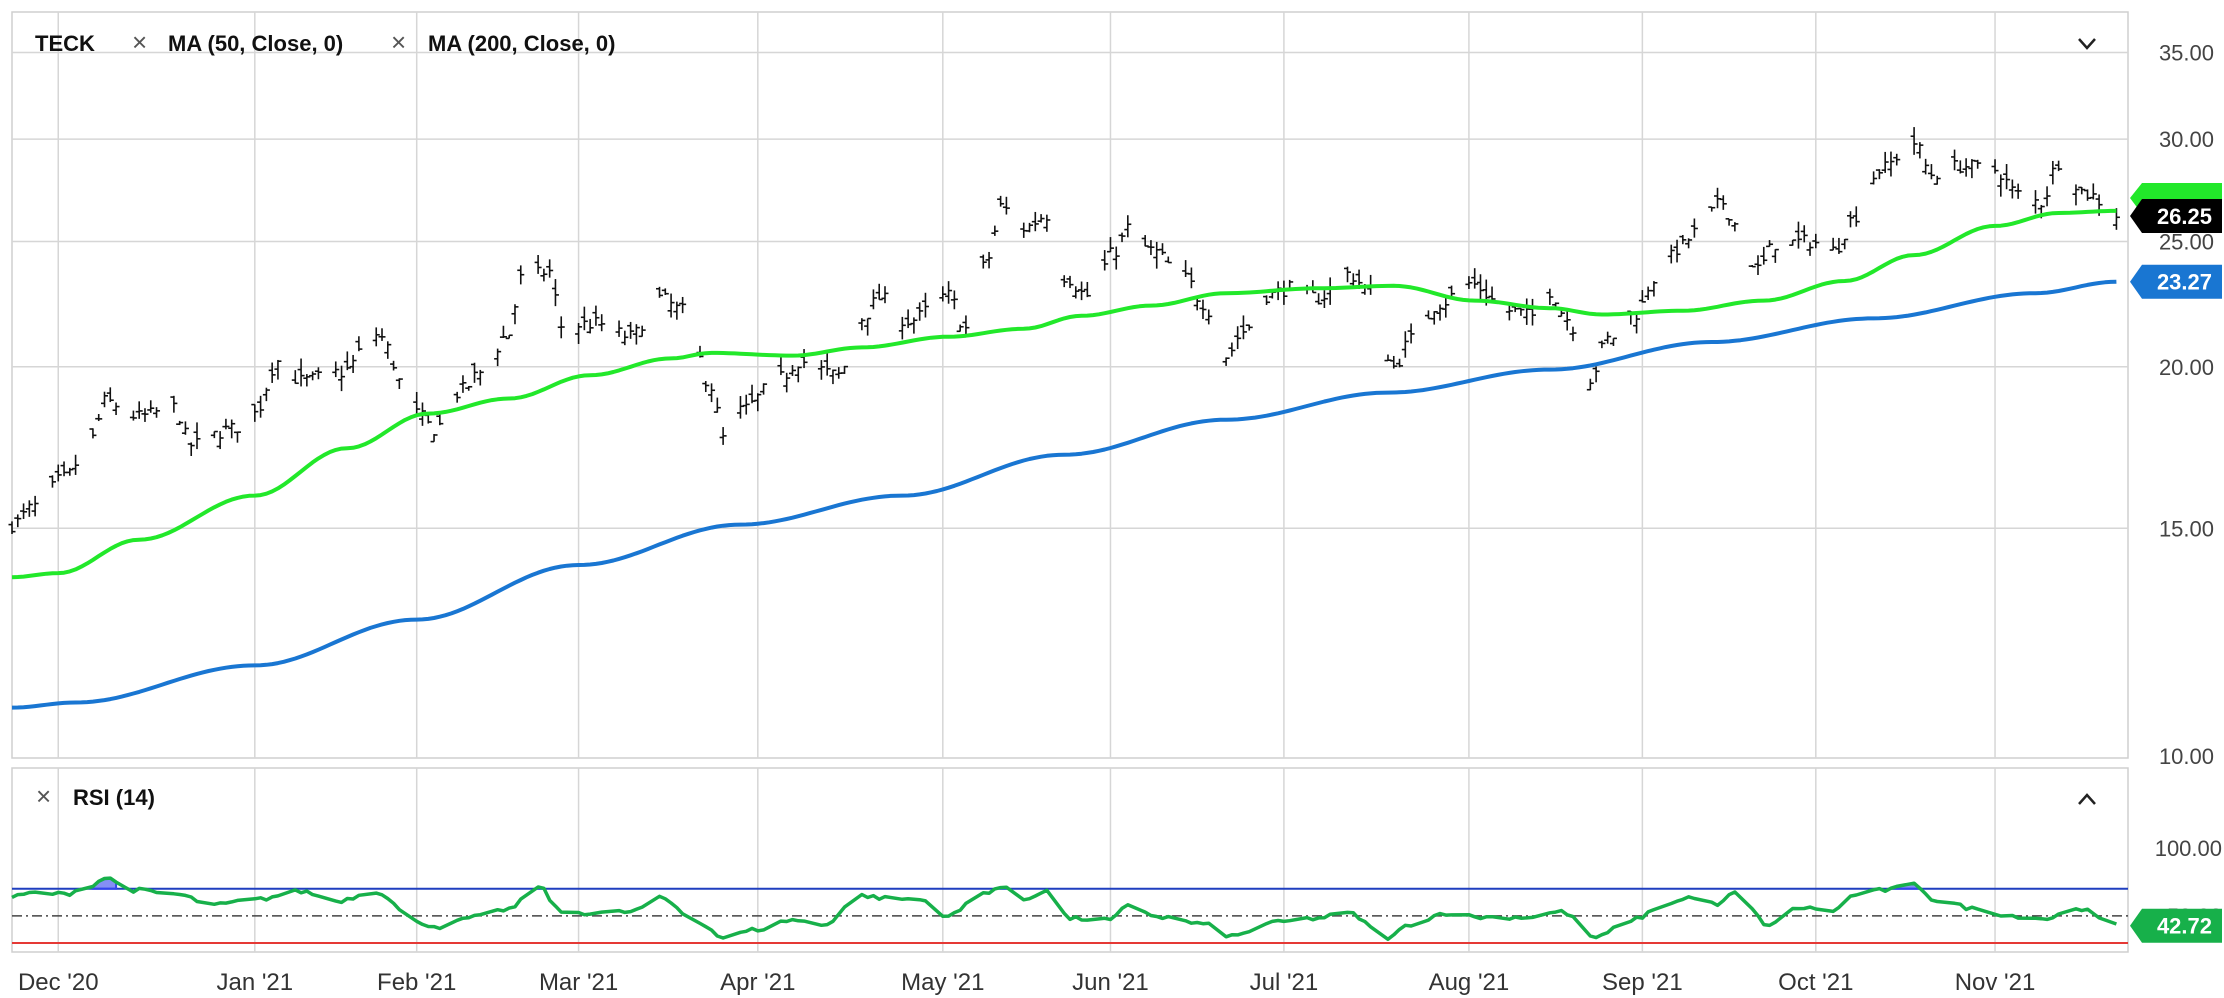  What do you see at coordinates (2087, 44) in the screenshot?
I see `collapse-price-panel-chevron-down-icon` at bounding box center [2087, 44].